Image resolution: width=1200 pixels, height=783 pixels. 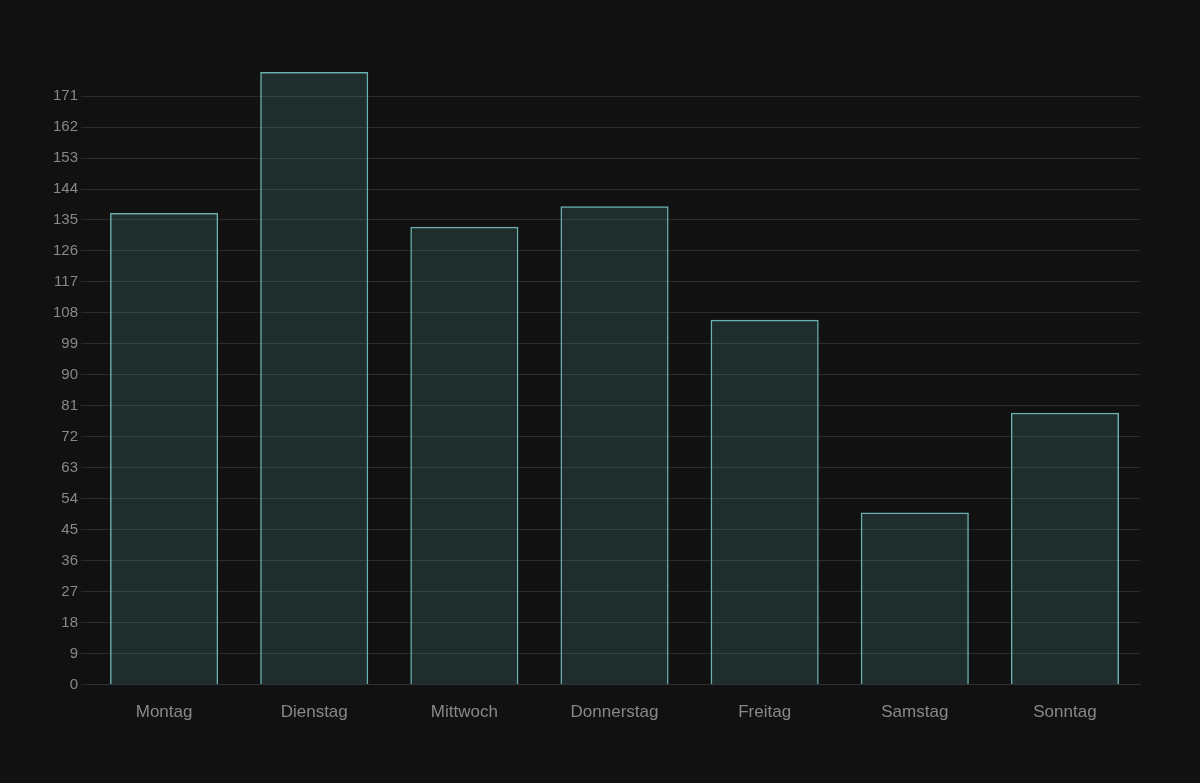 I want to click on x-tick-label: Donnerstag, so click(x=614, y=712).